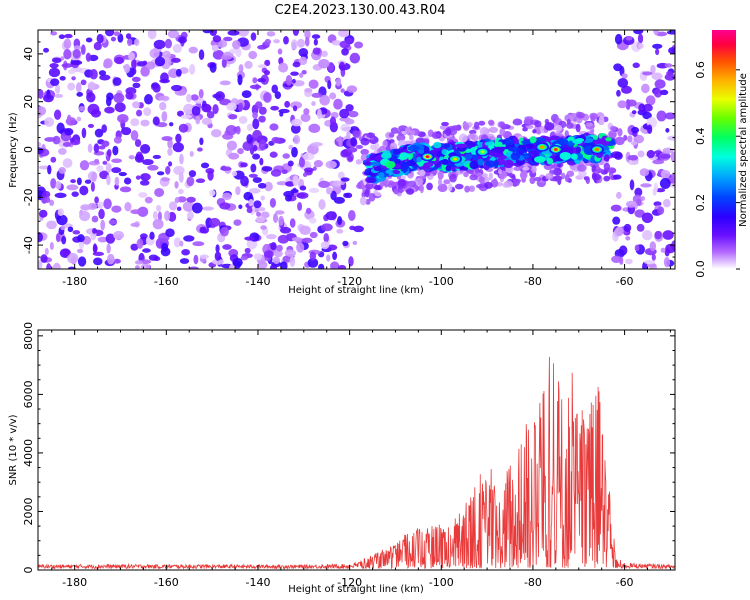 This screenshot has width=750, height=600. I want to click on x-tick-label: -120, so click(349, 281).